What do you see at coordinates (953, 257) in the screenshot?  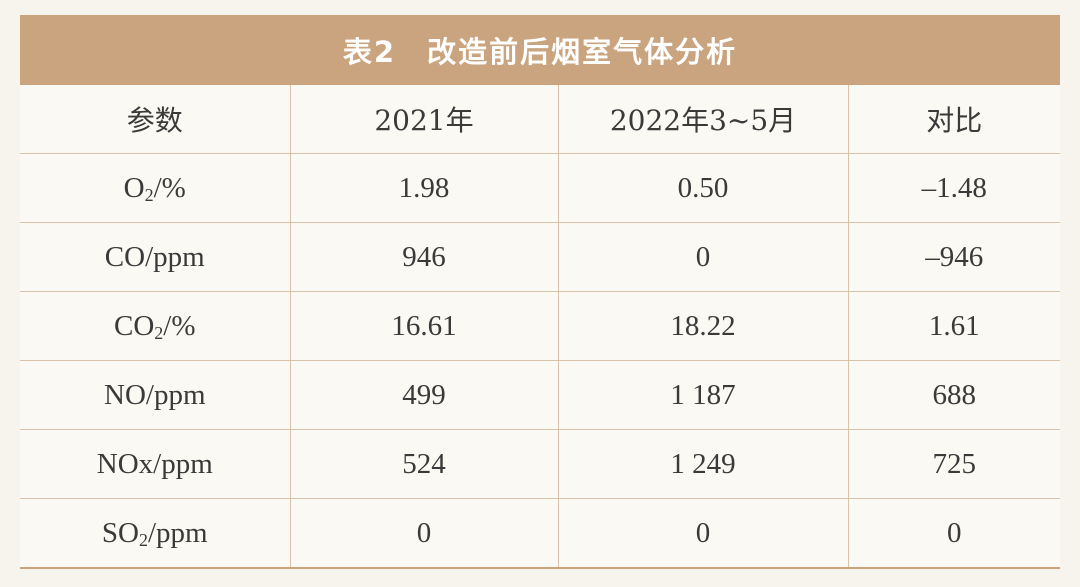 I see `value-diff: –946` at bounding box center [953, 257].